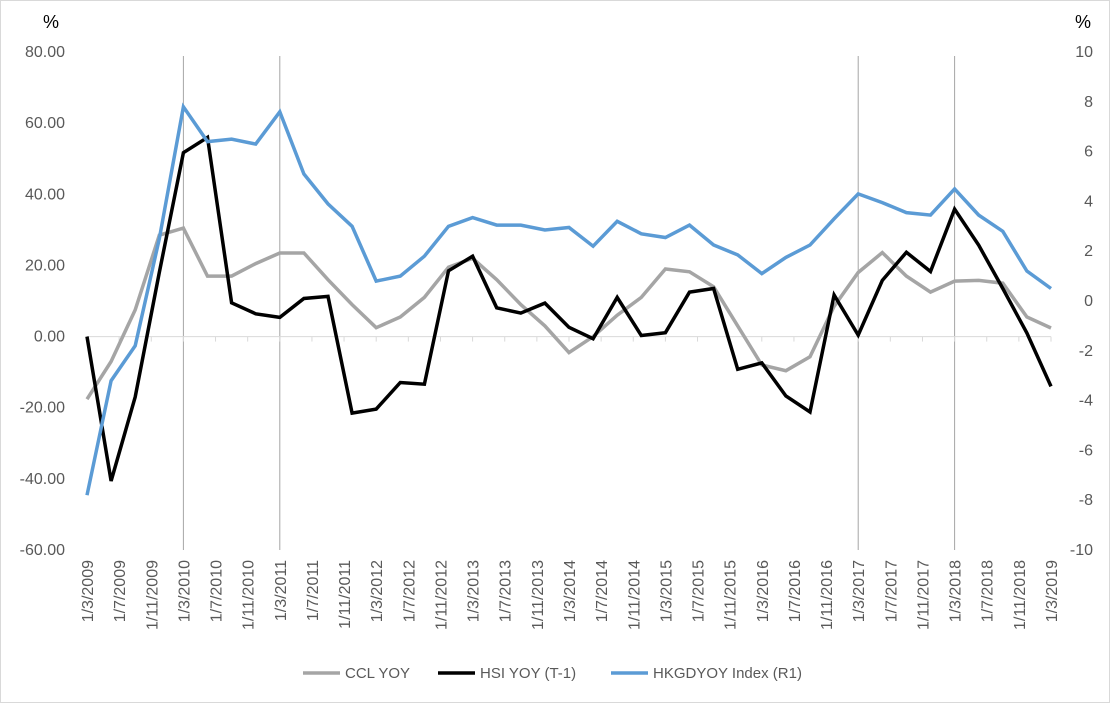  I want to click on x-tick-label: 1/3/2018, so click(956, 591).